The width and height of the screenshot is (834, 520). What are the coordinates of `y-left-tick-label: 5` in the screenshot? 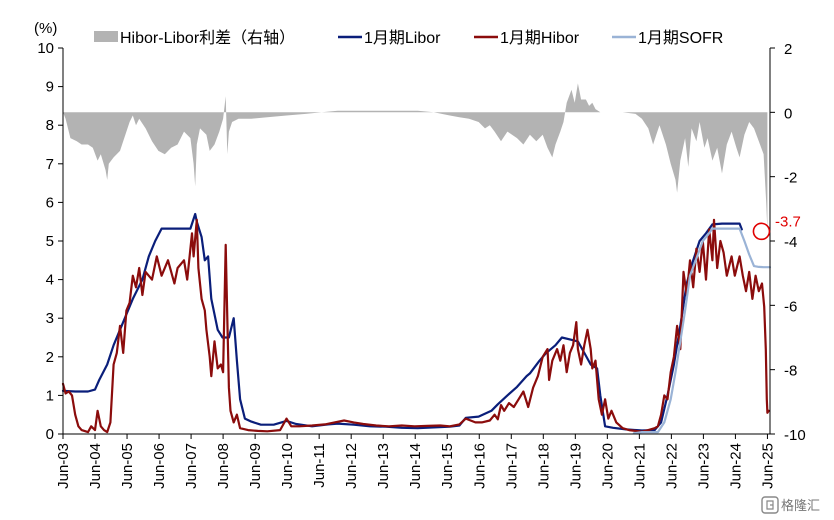 It's located at (50, 241).